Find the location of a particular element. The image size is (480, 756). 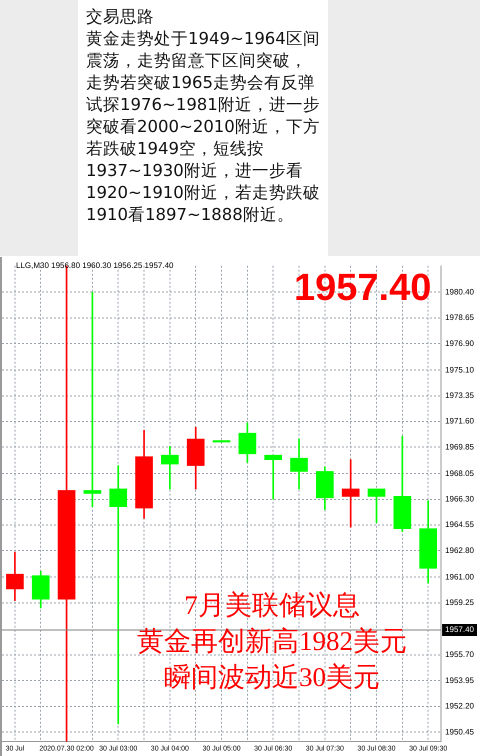

y-tick-label: 1962.80 is located at coordinates (460, 550).